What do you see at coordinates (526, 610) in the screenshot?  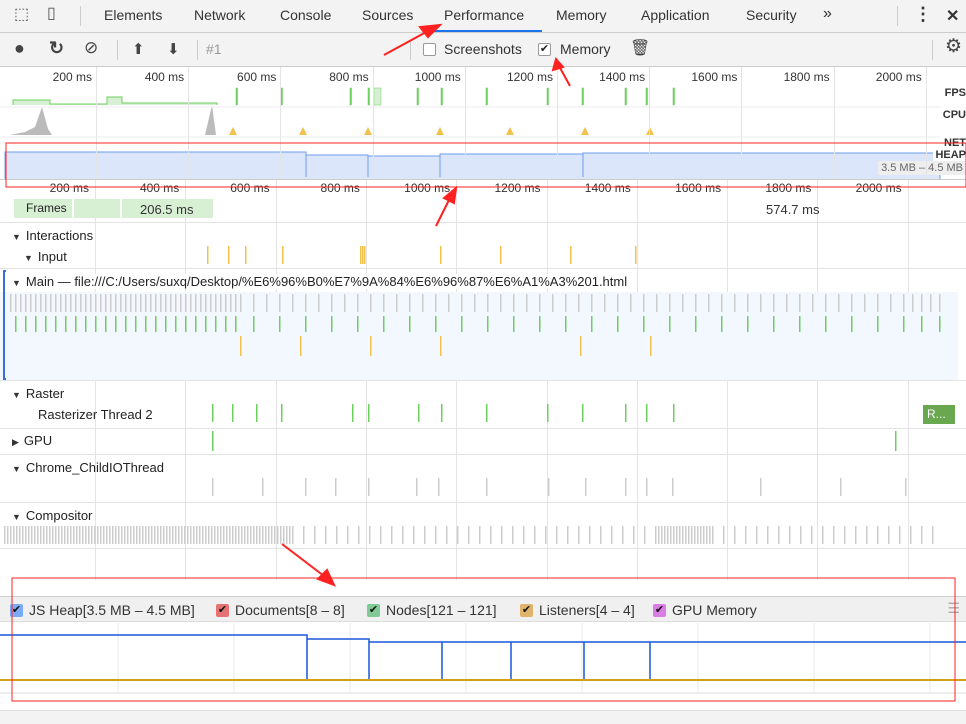 I see `counter-checkbox: ✔` at bounding box center [526, 610].